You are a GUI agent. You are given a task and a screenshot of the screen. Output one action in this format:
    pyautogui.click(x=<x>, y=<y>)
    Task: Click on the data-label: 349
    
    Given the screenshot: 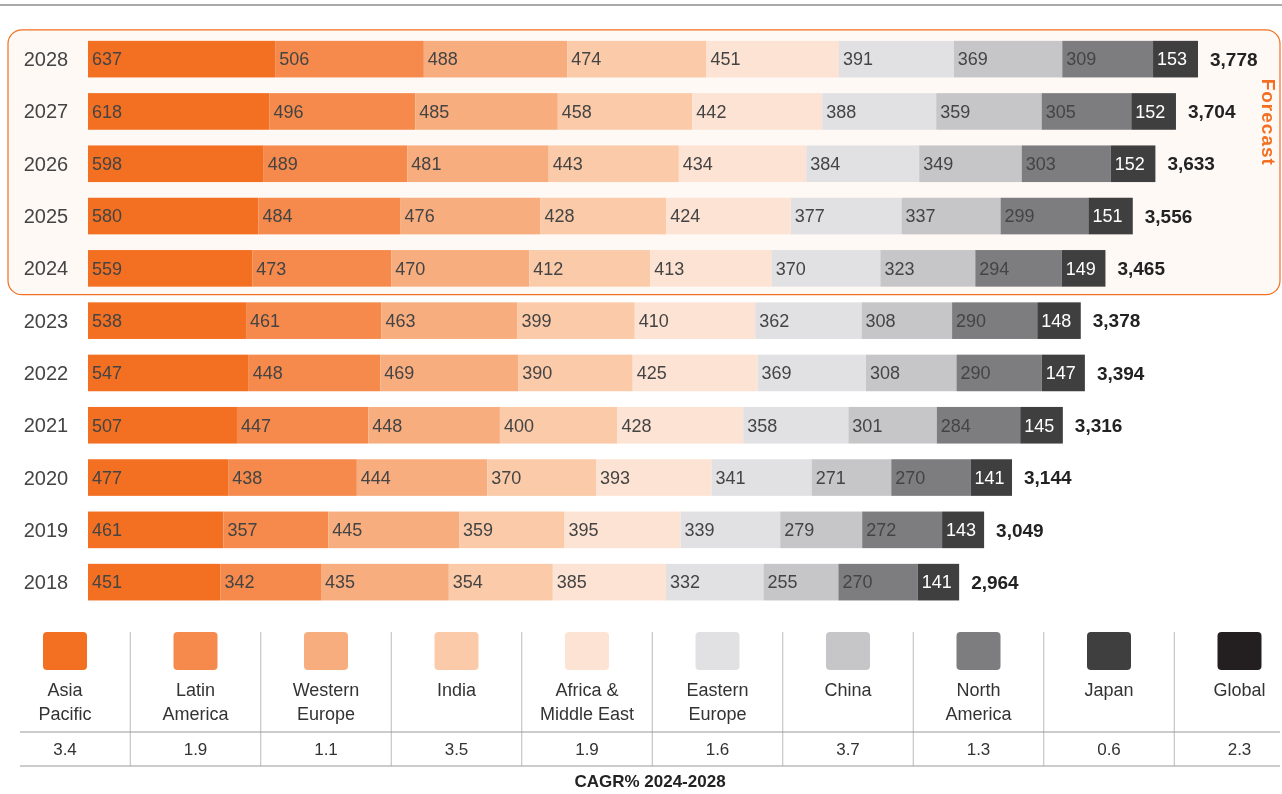 What is the action you would take?
    pyautogui.click(x=938, y=164)
    